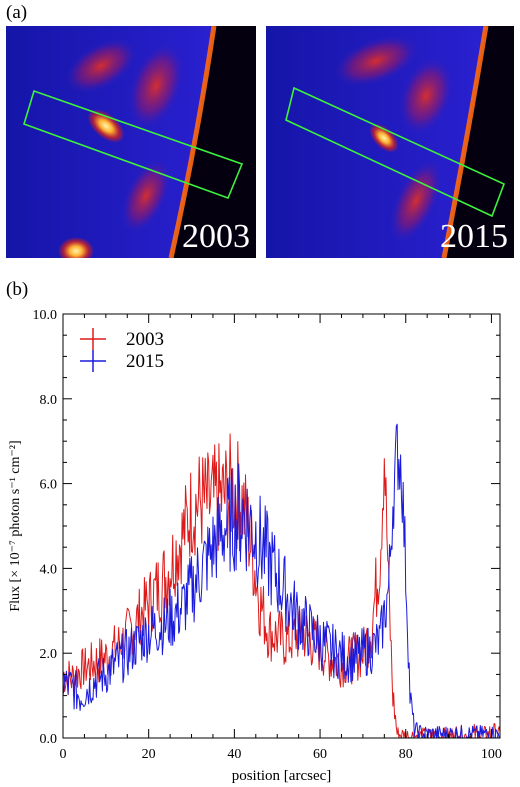  I want to click on legend-label-2015: 2015, so click(145, 361).